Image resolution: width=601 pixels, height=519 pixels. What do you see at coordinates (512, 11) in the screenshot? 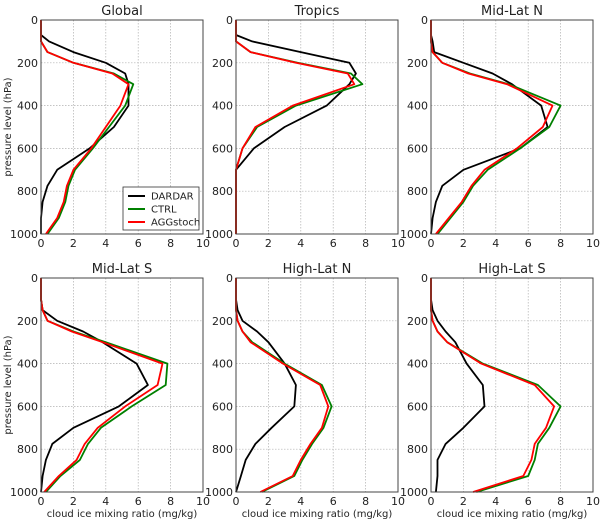
I see `panel-title: Mid-Lat N` at bounding box center [512, 11].